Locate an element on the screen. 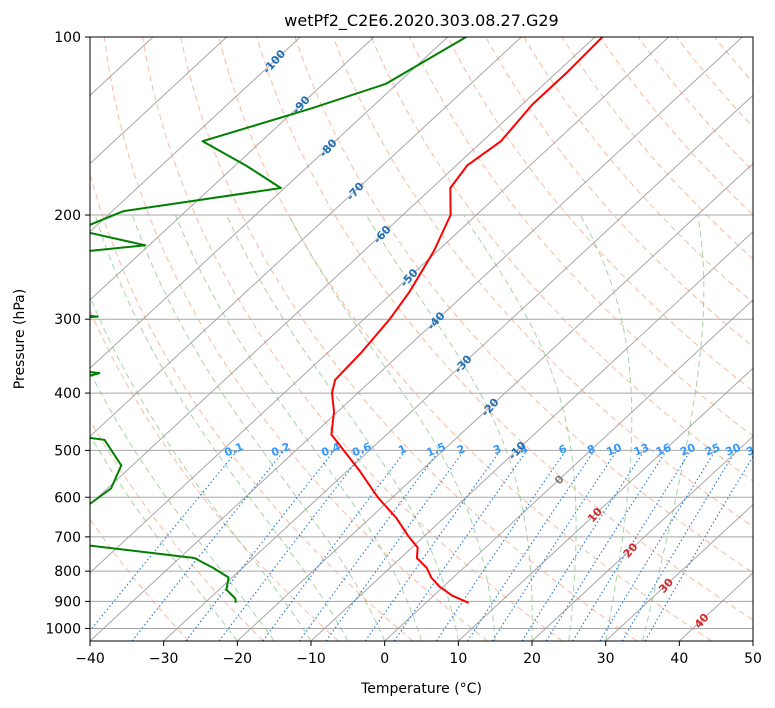  mixing-ratio-label: 36 is located at coordinates (753, 450).